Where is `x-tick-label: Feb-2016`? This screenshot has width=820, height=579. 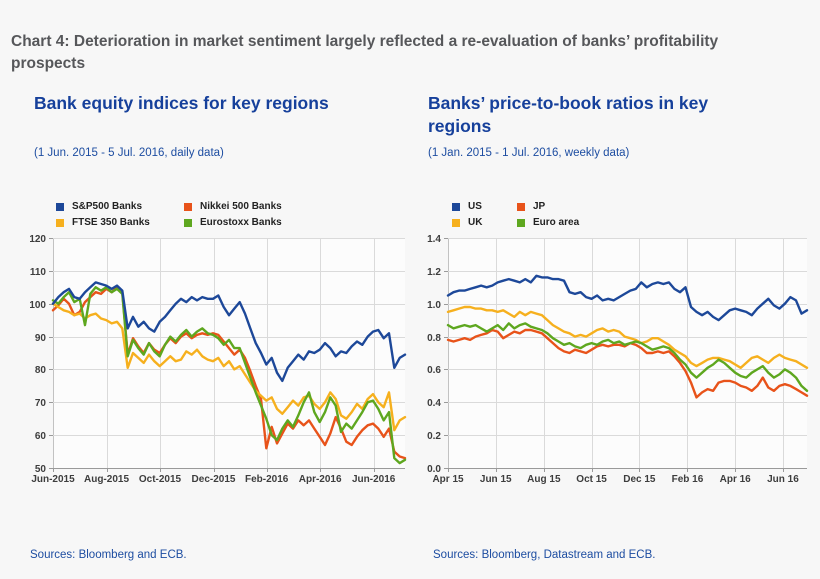
x-tick-label: Feb-2016 is located at coordinates (267, 479).